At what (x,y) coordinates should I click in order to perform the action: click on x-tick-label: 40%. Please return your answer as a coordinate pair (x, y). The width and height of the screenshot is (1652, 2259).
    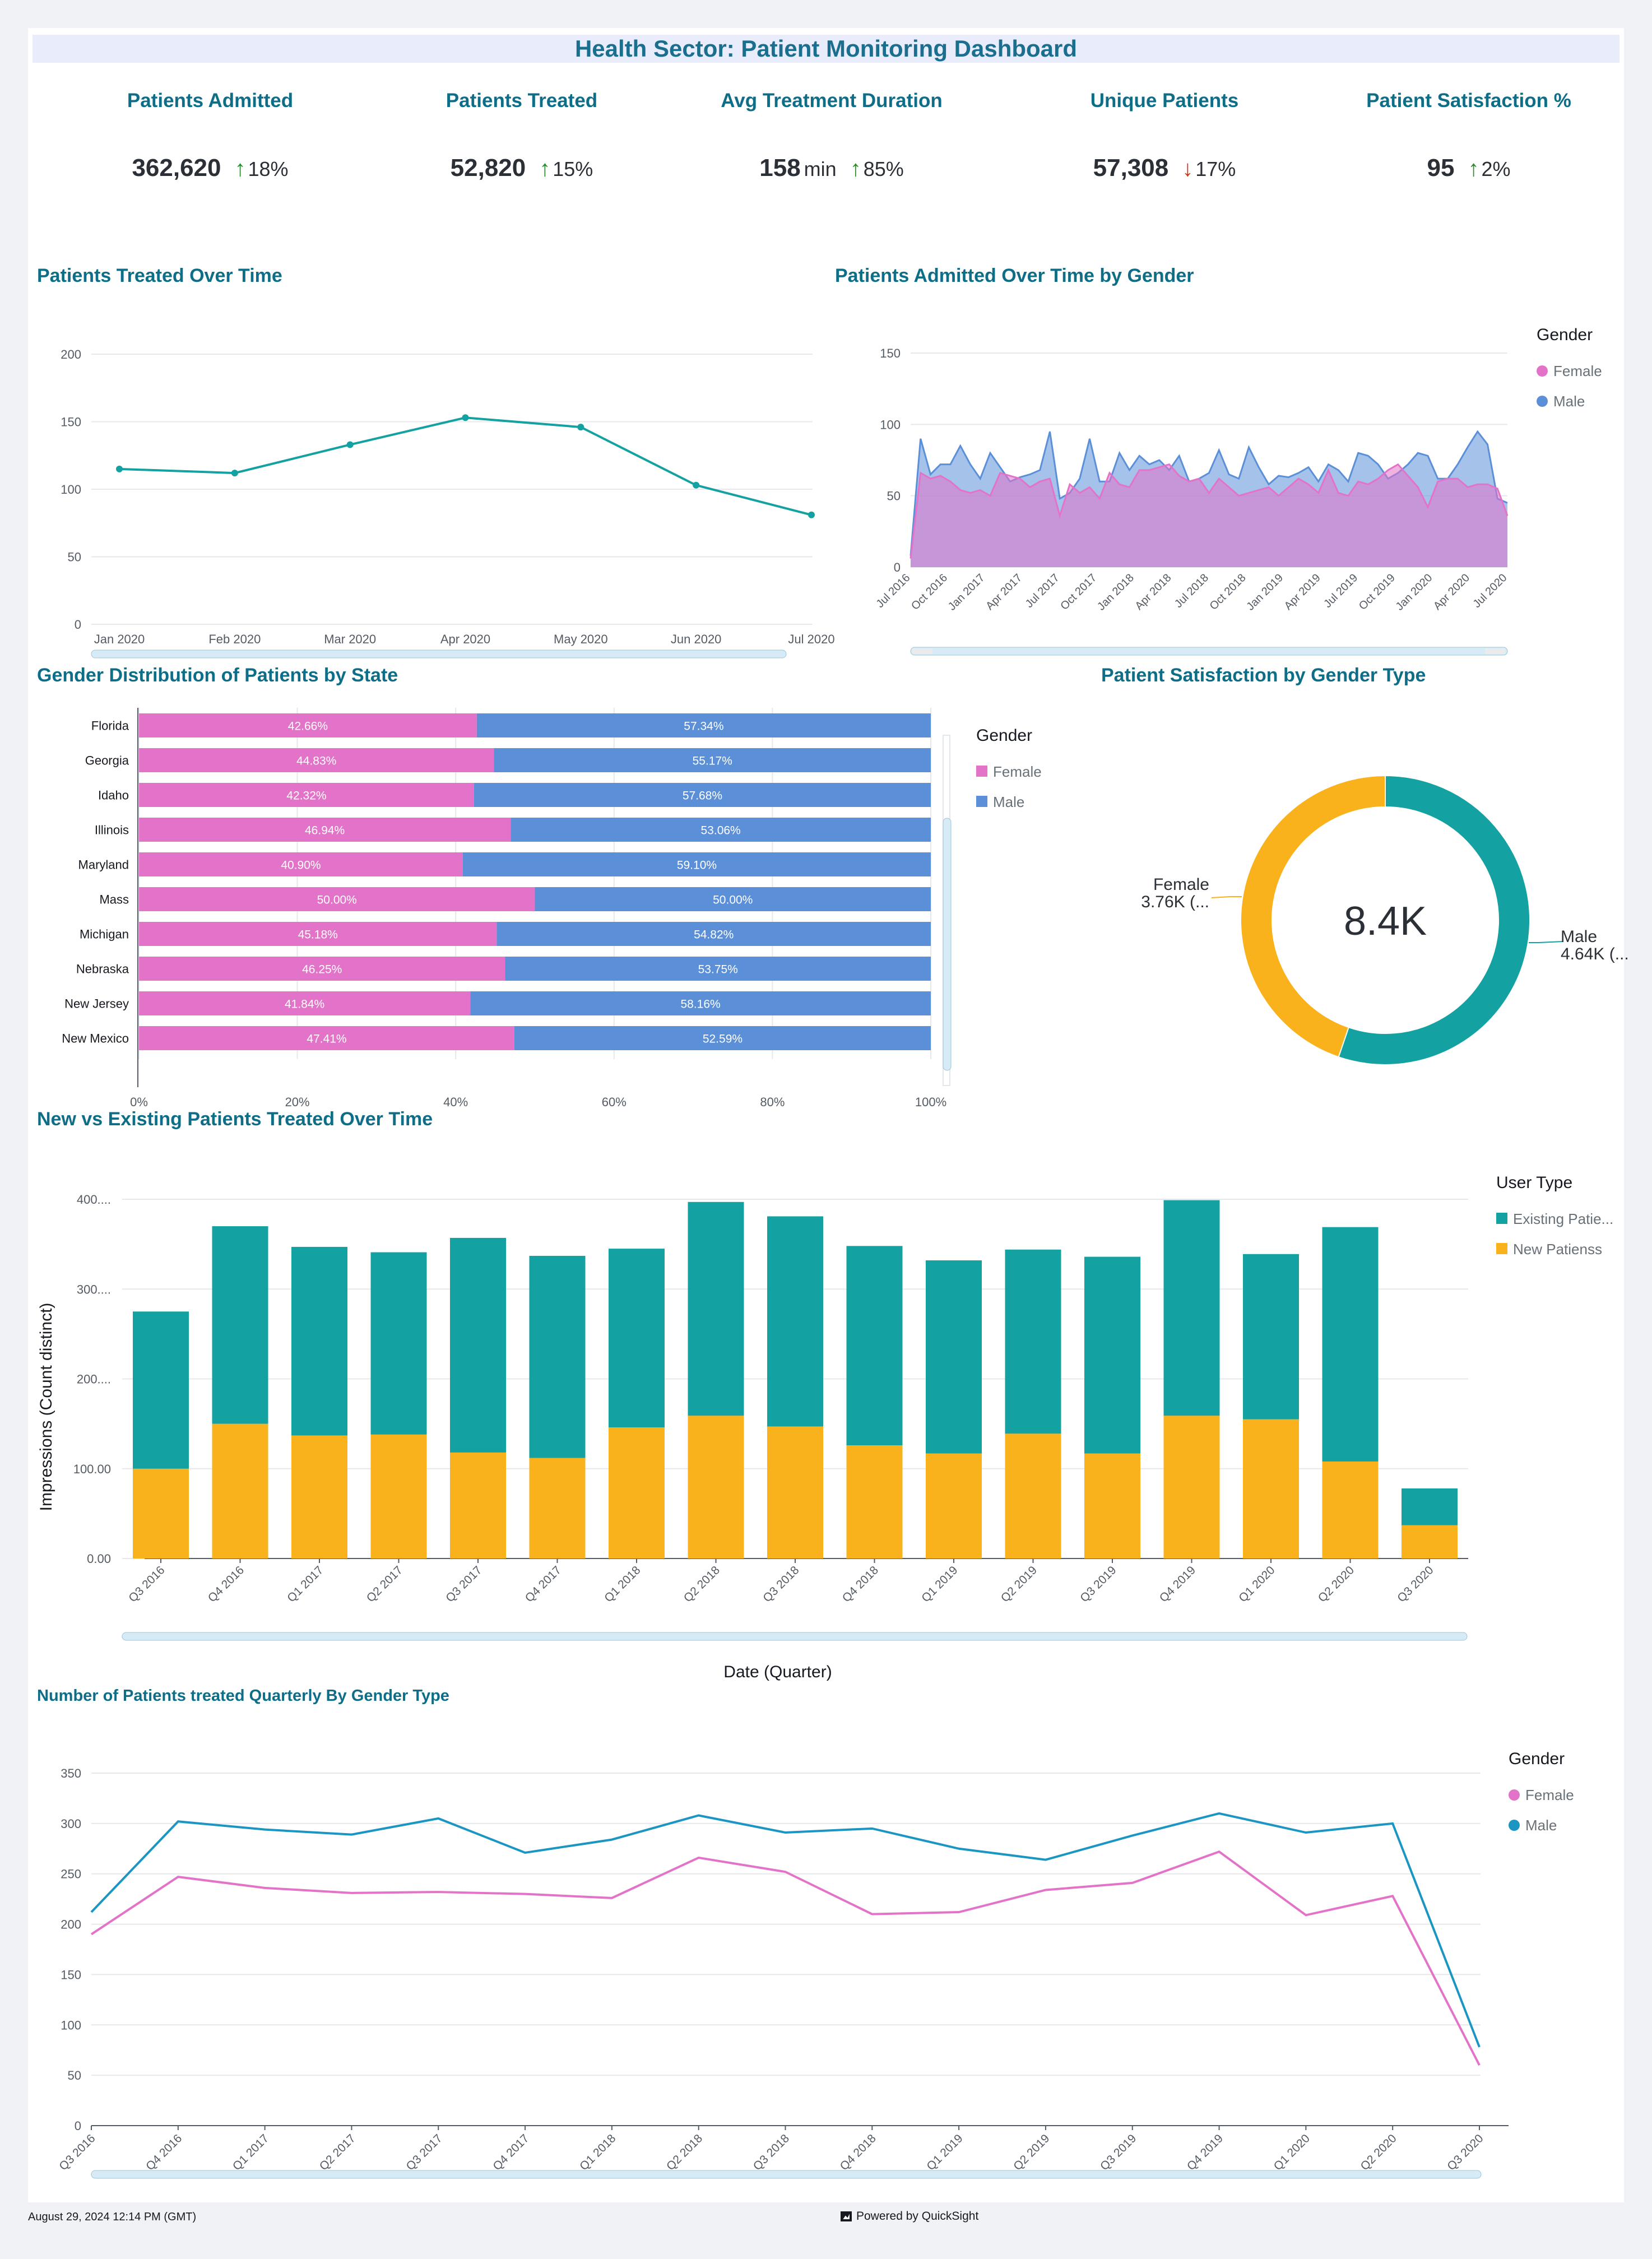
    Looking at the image, I should click on (455, 1102).